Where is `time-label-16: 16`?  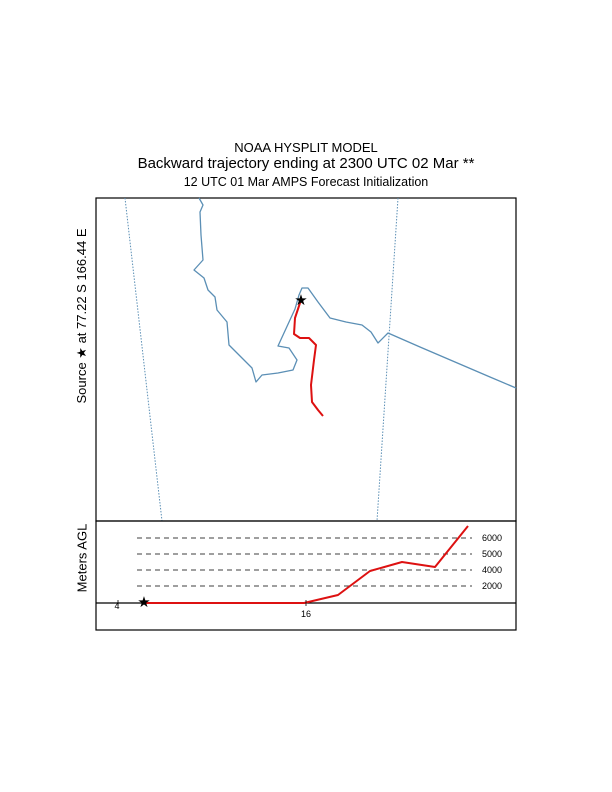
time-label-16: 16 is located at coordinates (306, 614).